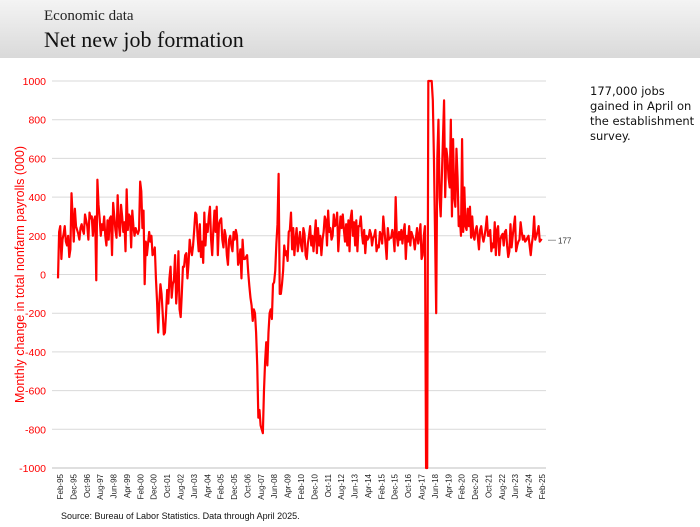  I want to click on x-tick-label: Jun-13, so click(355, 485).